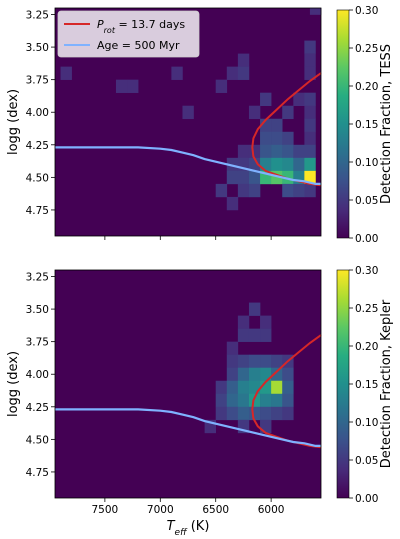 This screenshot has width=400, height=539. I want to click on tess-colorbar-tick-label: 0.30, so click(366, 11).